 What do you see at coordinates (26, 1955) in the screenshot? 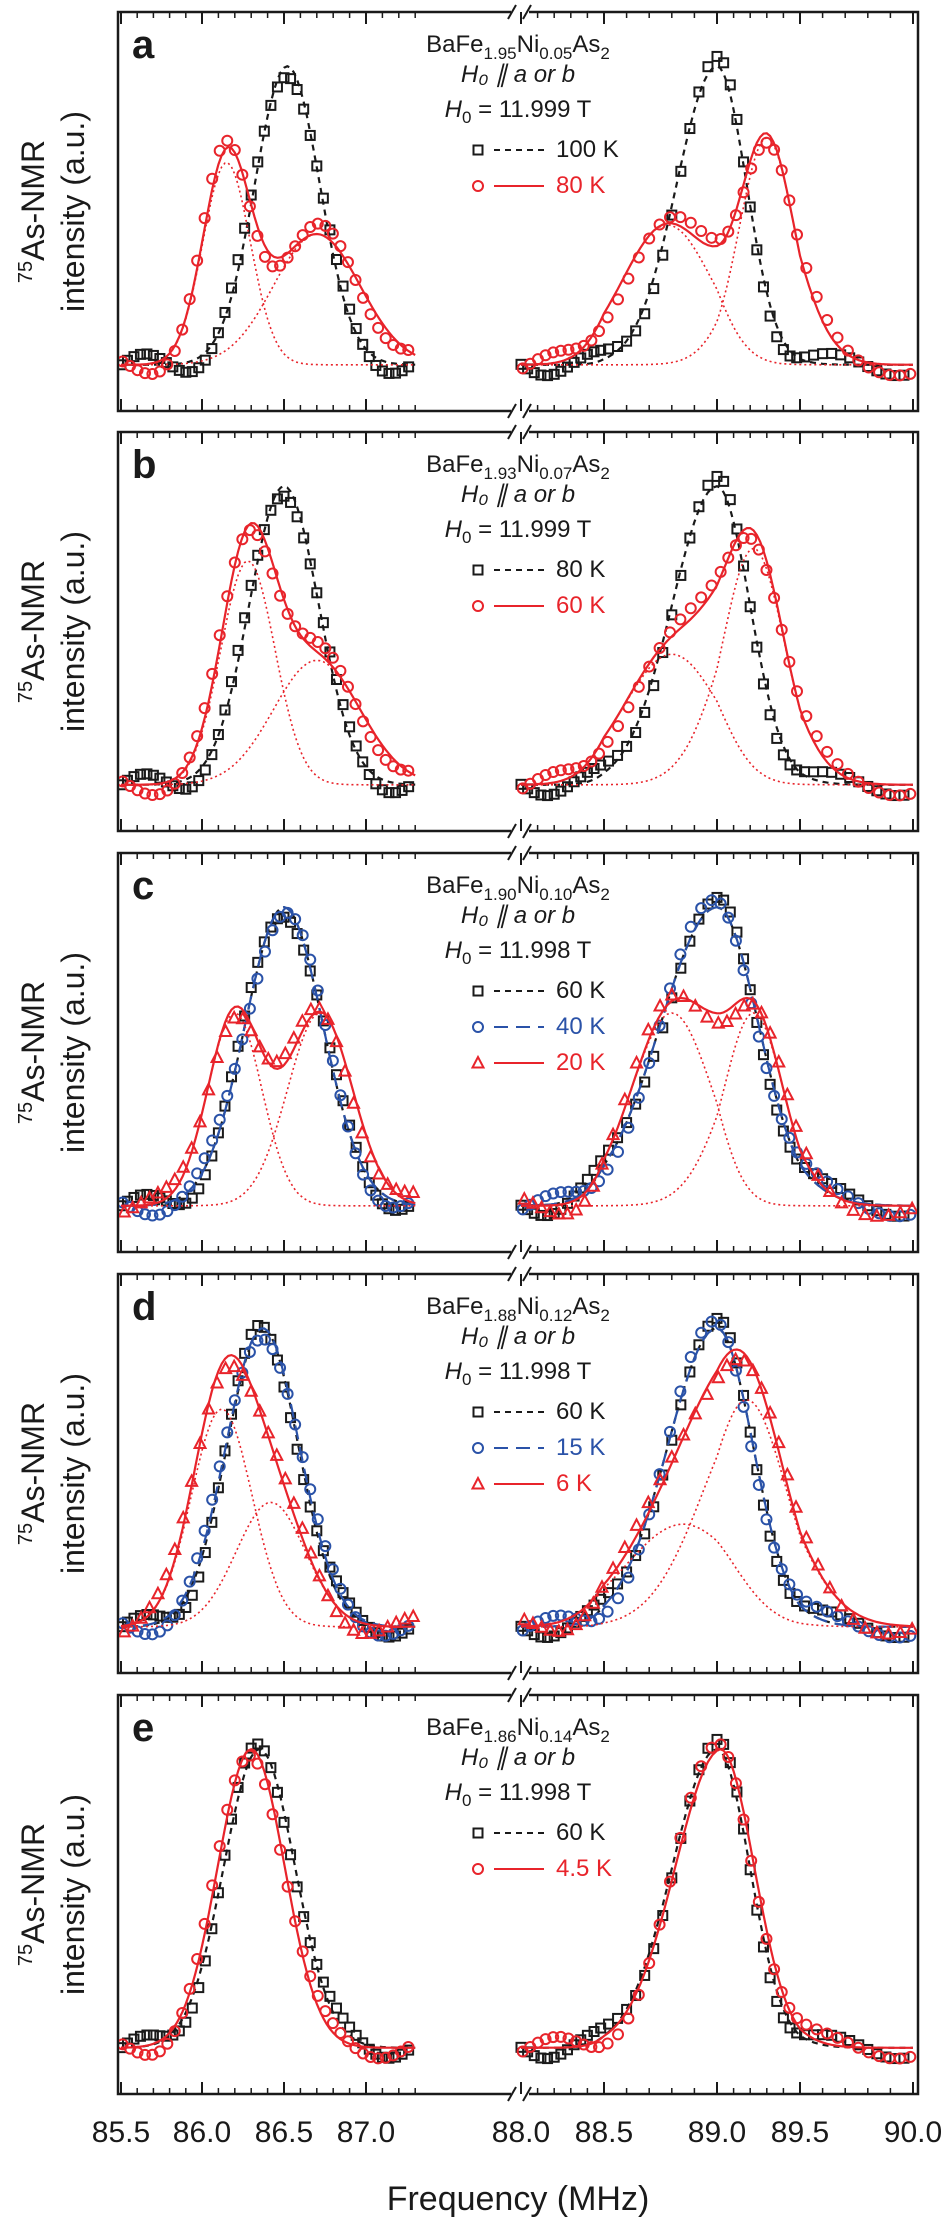
I see `isotope-superscript: 75` at bounding box center [26, 1955].